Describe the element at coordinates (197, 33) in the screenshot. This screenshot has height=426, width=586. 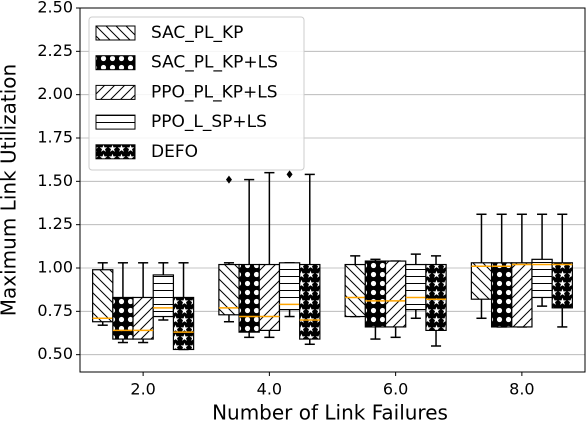
I see `legend-label: SAC_PL_KP` at that location.